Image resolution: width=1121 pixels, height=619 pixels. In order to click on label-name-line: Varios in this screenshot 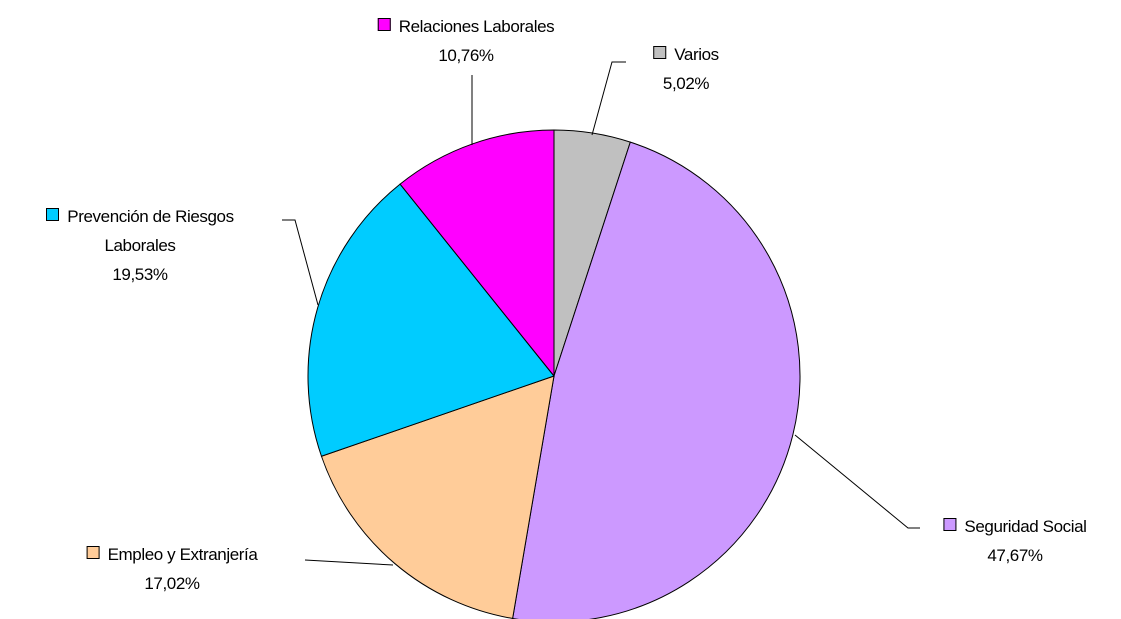, I will do `click(686, 54)`.